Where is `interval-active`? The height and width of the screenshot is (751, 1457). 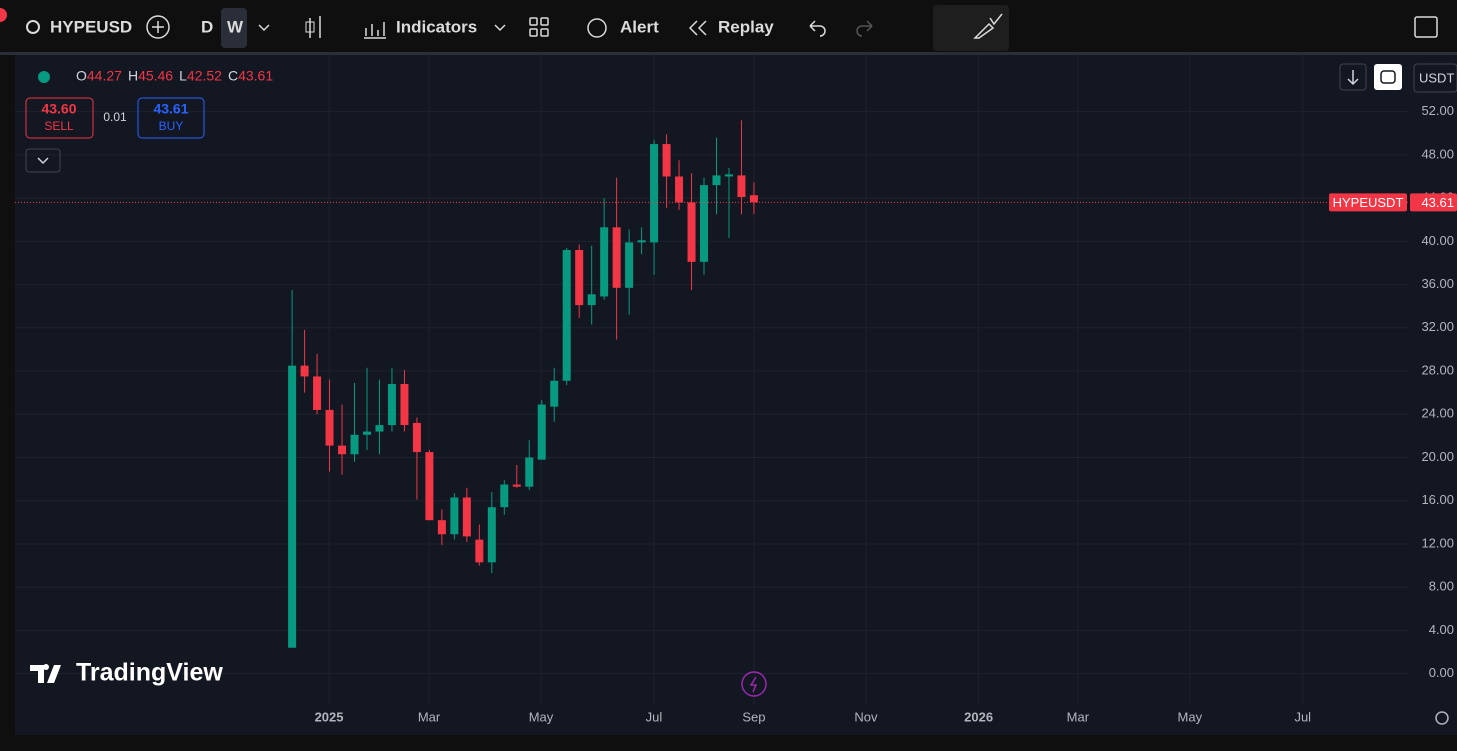 interval-active is located at coordinates (234, 28).